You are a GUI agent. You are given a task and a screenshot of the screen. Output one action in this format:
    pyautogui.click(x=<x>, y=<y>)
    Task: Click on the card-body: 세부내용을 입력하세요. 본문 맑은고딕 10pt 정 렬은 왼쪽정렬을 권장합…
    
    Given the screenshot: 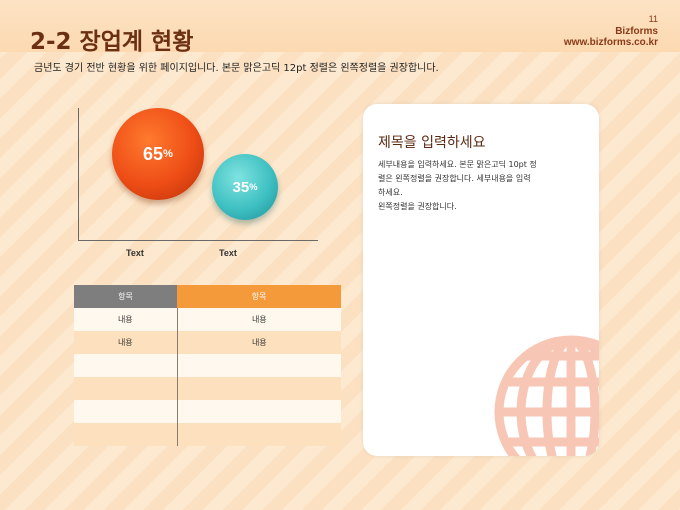 What is the action you would take?
    pyautogui.click(x=480, y=186)
    